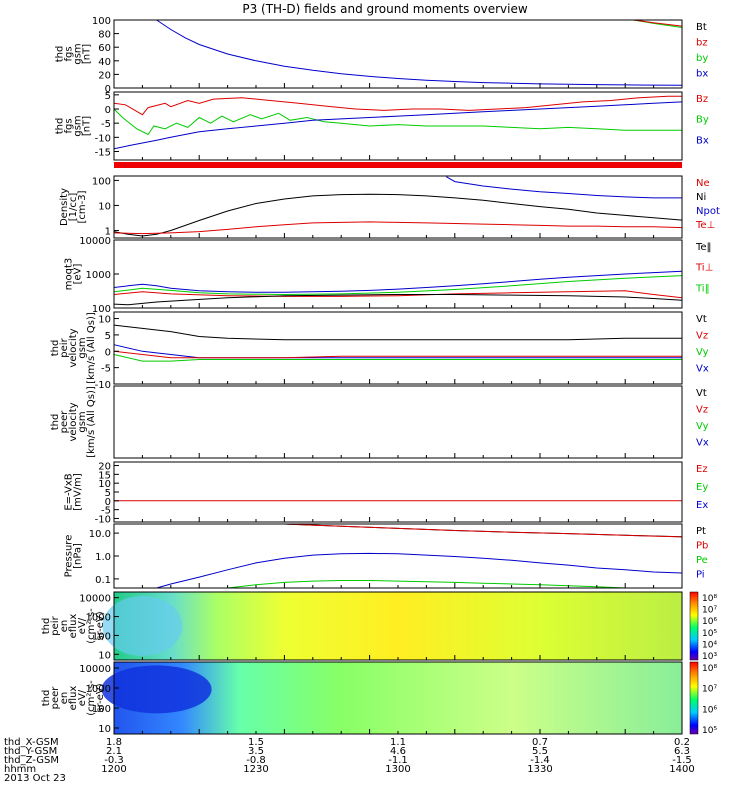  Describe the element at coordinates (31, 760) in the screenshot. I see `xaxis-row-label: thd_Z-GSM` at that location.